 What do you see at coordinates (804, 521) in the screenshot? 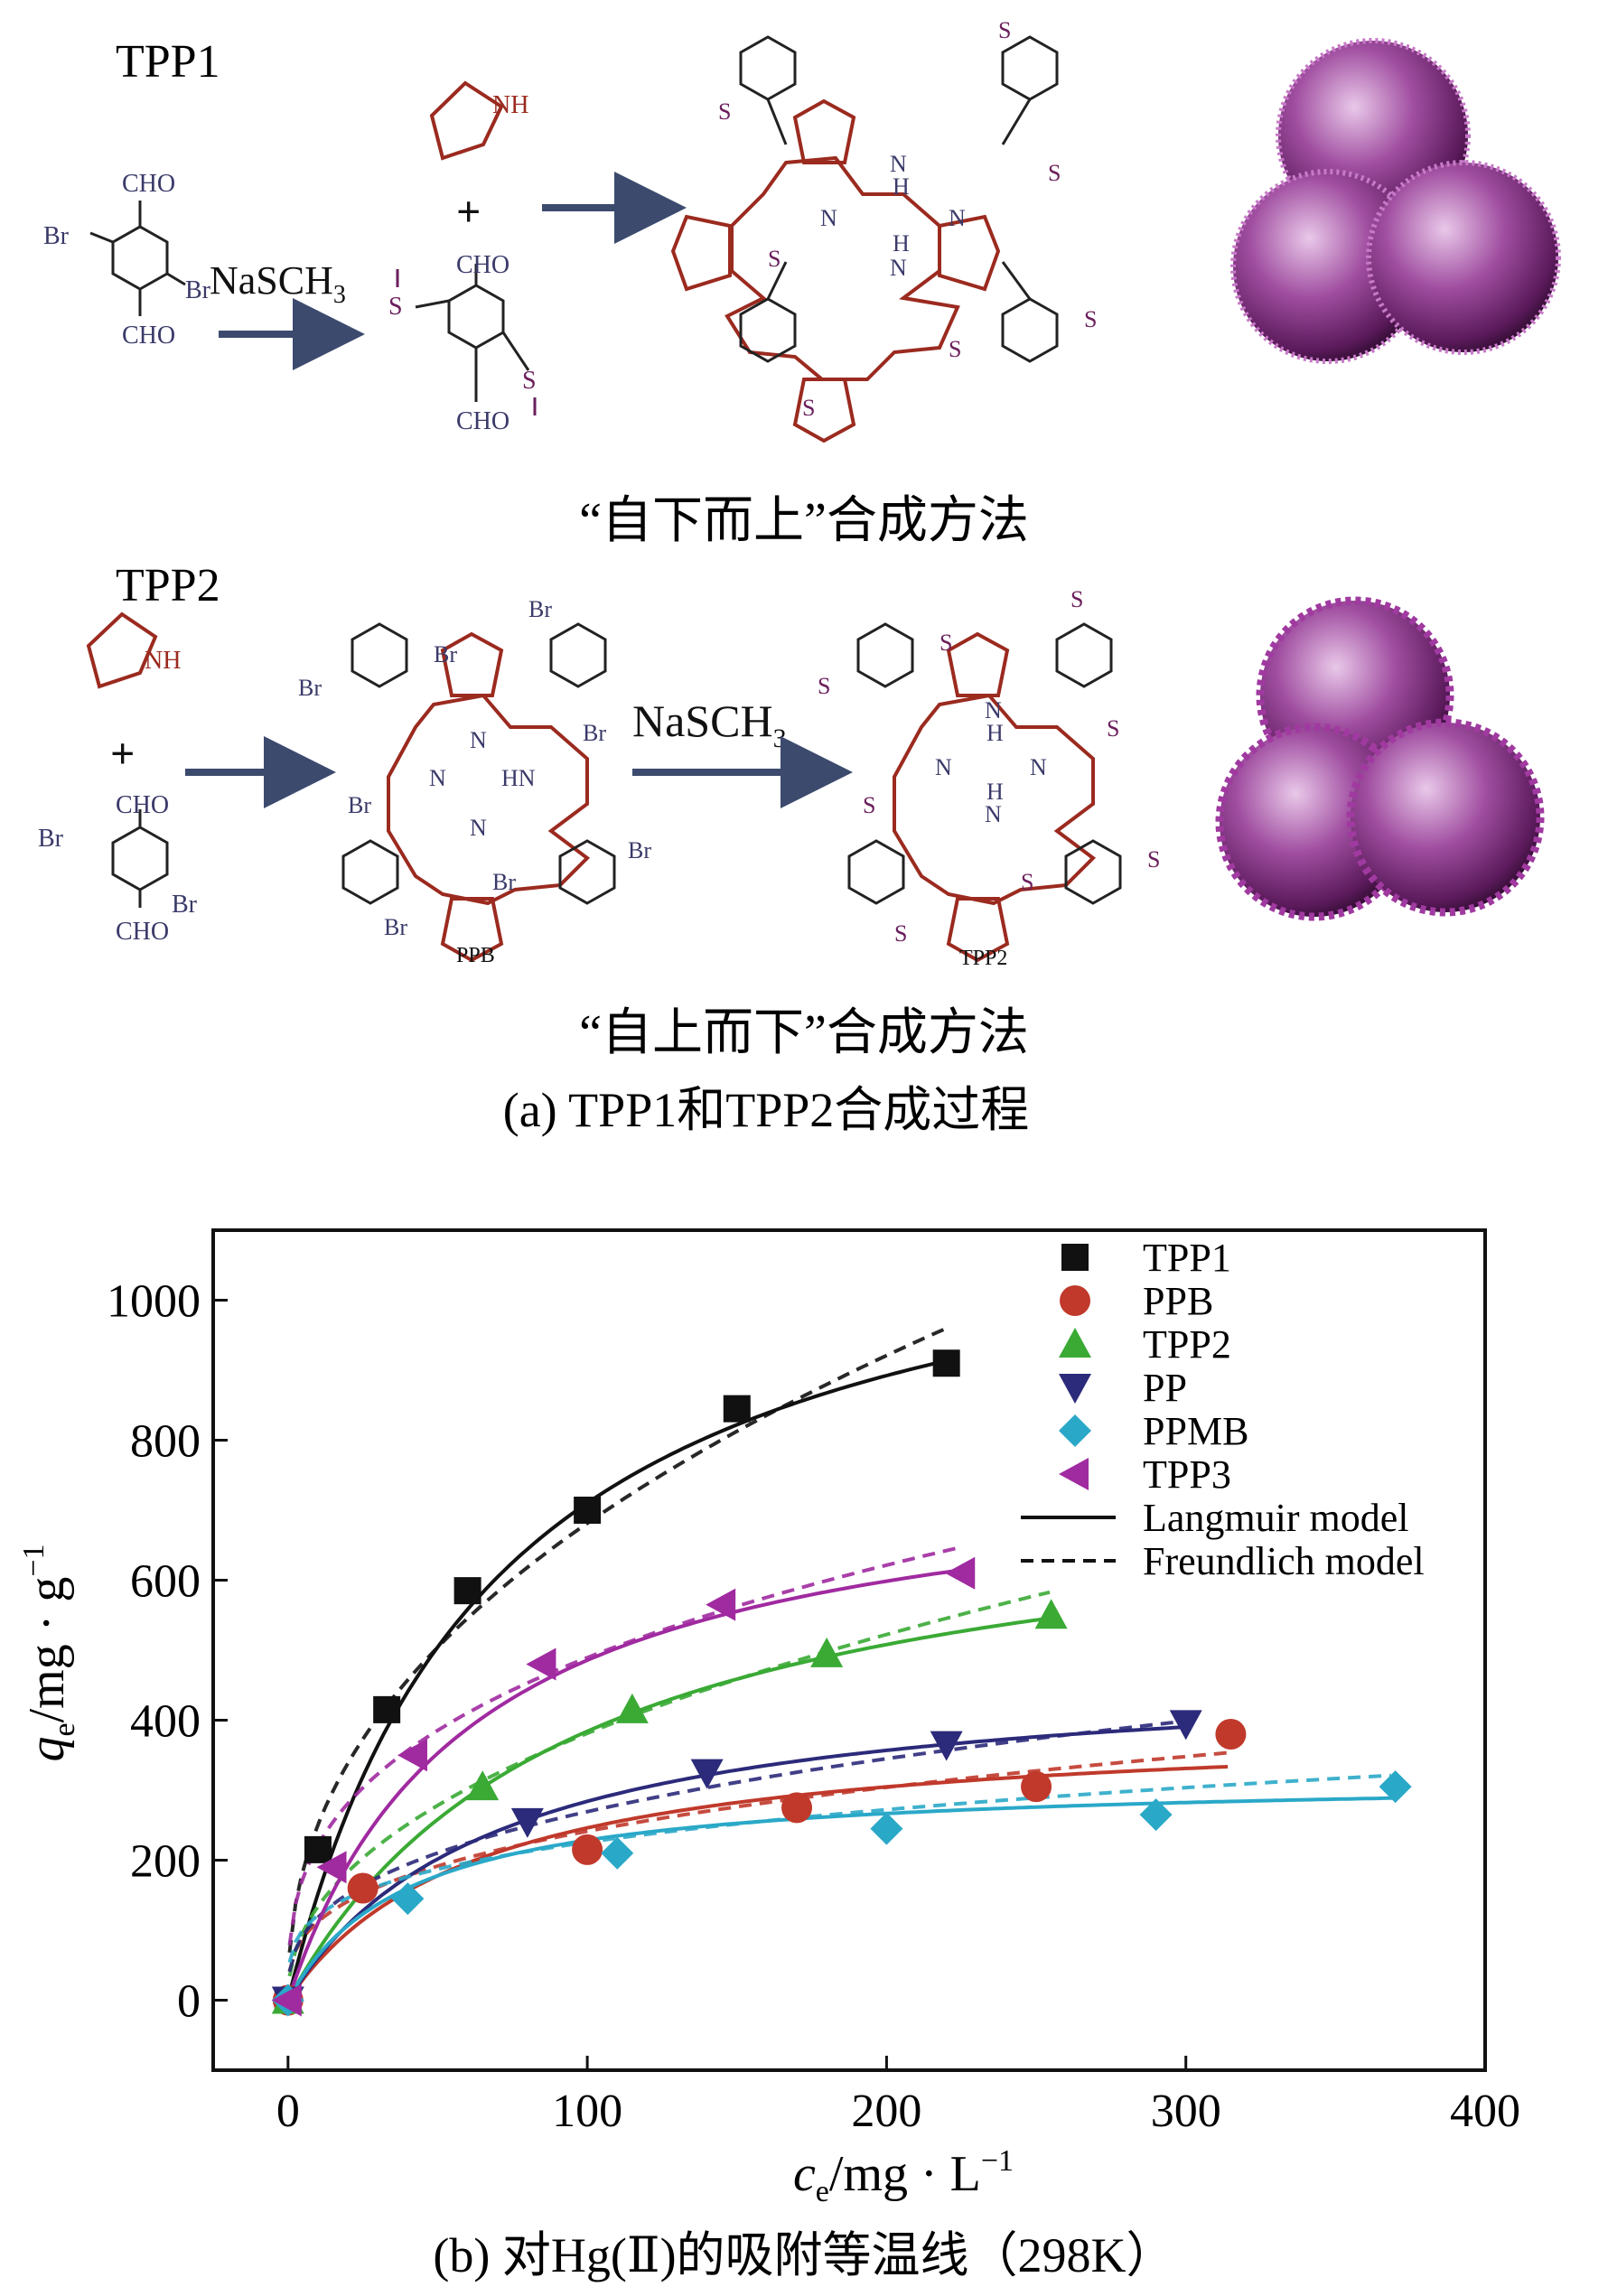
I see `bottom-up-caption: “自下而上”合成方法` at bounding box center [804, 521].